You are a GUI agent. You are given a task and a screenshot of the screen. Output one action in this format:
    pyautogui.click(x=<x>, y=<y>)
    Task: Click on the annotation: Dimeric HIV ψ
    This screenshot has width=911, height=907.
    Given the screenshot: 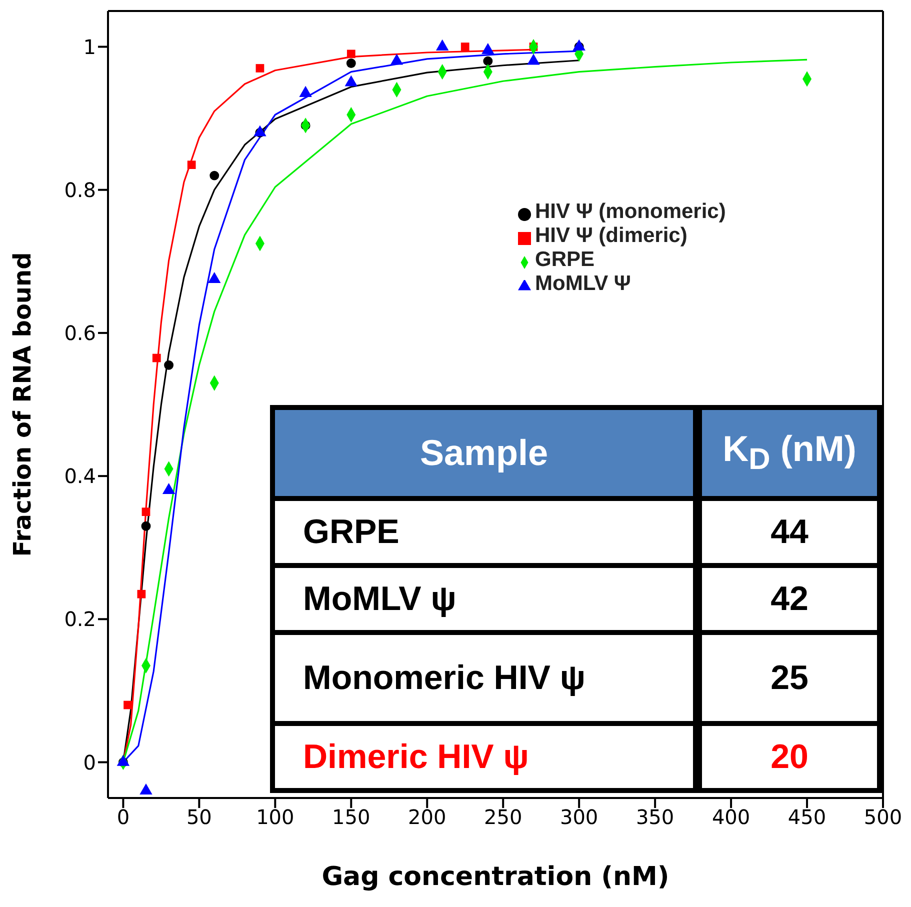 What is the action you would take?
    pyautogui.click(x=416, y=757)
    